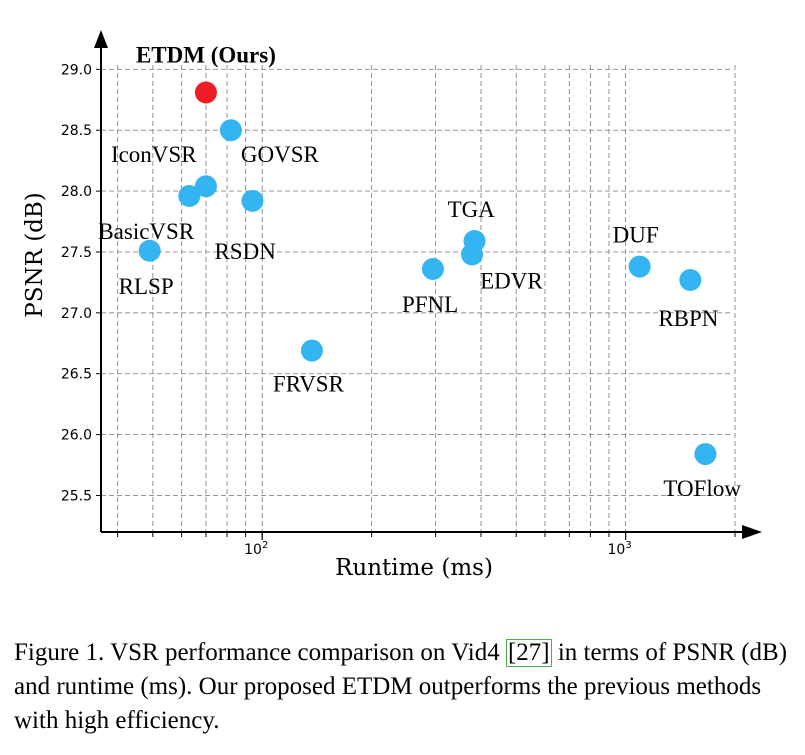 This screenshot has width=805, height=755. I want to click on y-ticks: 25.5 26.0 26.5 27.0 27.5 28.0 28.5 29.0, so click(76, 283).